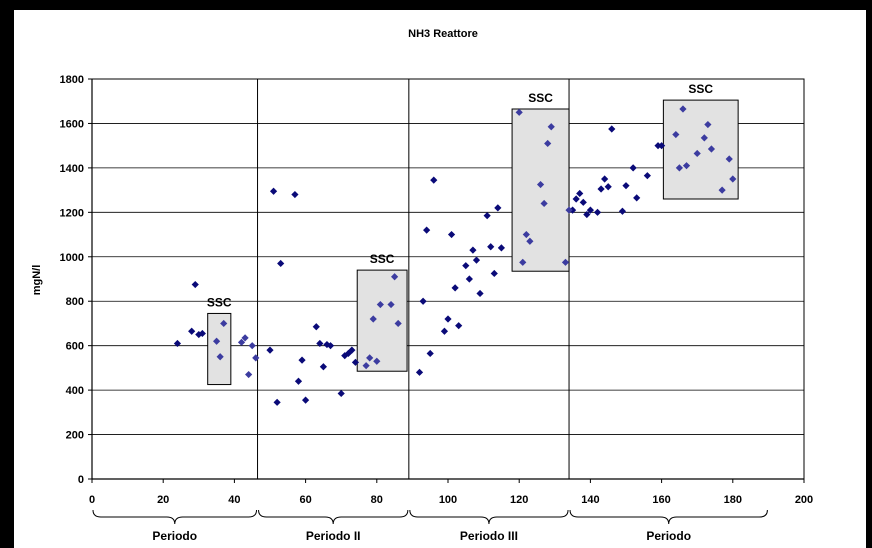 Image resolution: width=872 pixels, height=548 pixels. What do you see at coordinates (72, 124) in the screenshot?
I see `y-tick-label: 1600` at bounding box center [72, 124].